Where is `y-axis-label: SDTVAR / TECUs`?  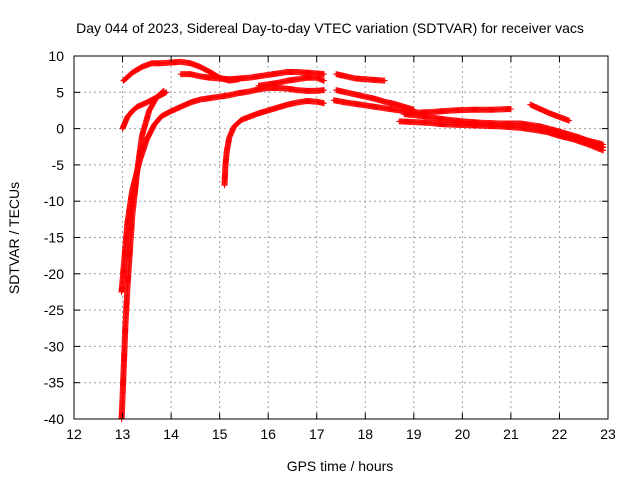
y-axis-label: SDTVAR / TECUs is located at coordinates (14, 238).